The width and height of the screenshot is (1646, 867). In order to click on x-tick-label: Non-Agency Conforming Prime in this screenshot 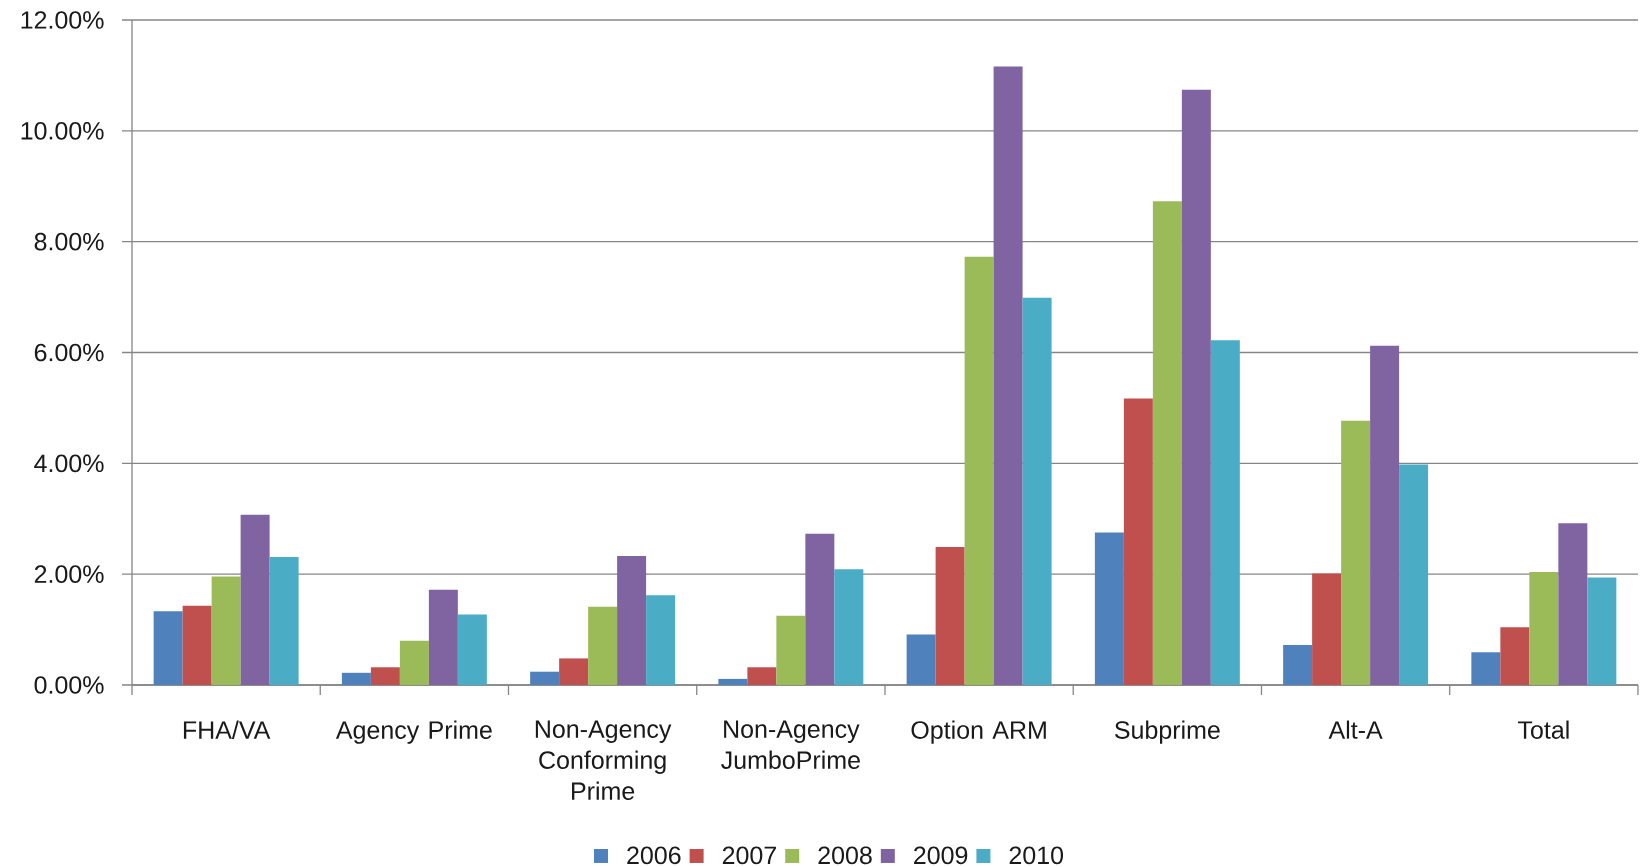, I will do `click(603, 760)`.